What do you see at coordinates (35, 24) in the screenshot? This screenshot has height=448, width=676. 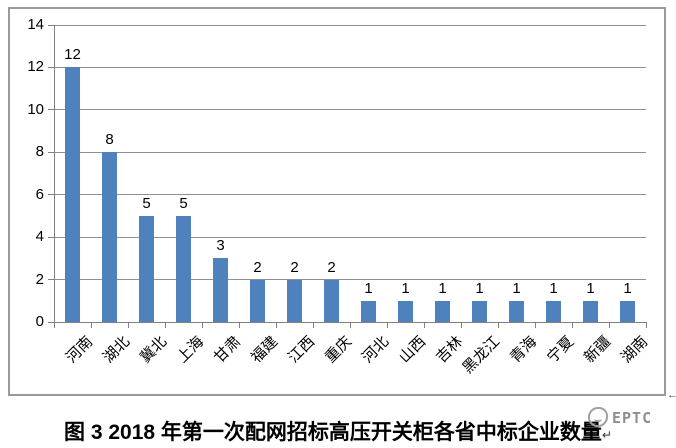 I see `y-axis-tick-label: 14` at bounding box center [35, 24].